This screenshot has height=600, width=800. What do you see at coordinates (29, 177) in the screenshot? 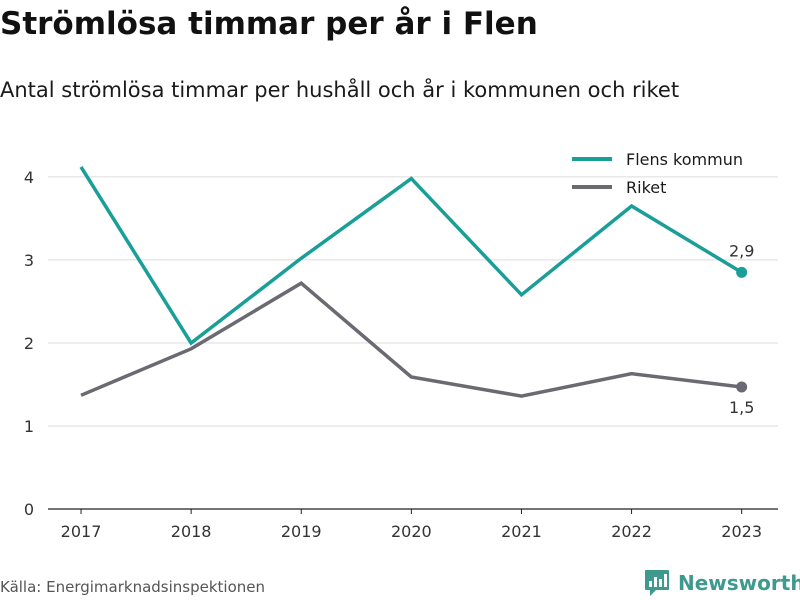
I see `y-tick-label: 4` at bounding box center [29, 177].